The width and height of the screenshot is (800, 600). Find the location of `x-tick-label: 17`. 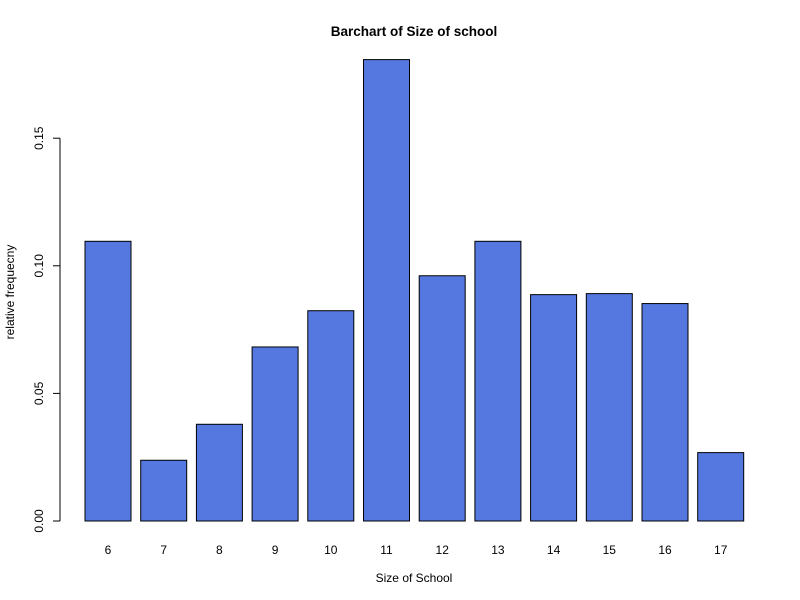

x-tick-label: 17 is located at coordinates (721, 550).